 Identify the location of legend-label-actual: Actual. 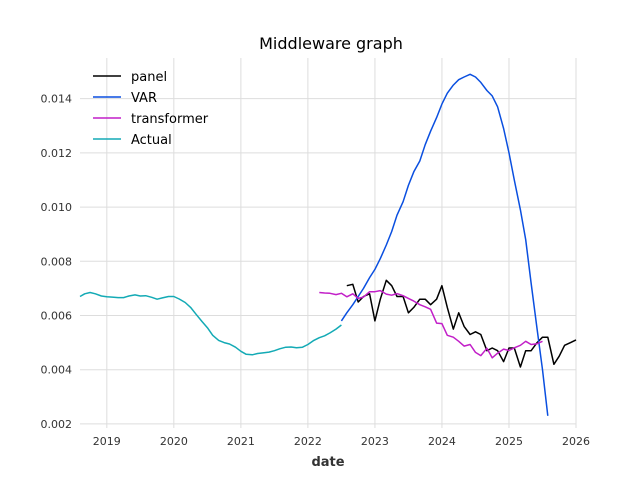
(151, 140).